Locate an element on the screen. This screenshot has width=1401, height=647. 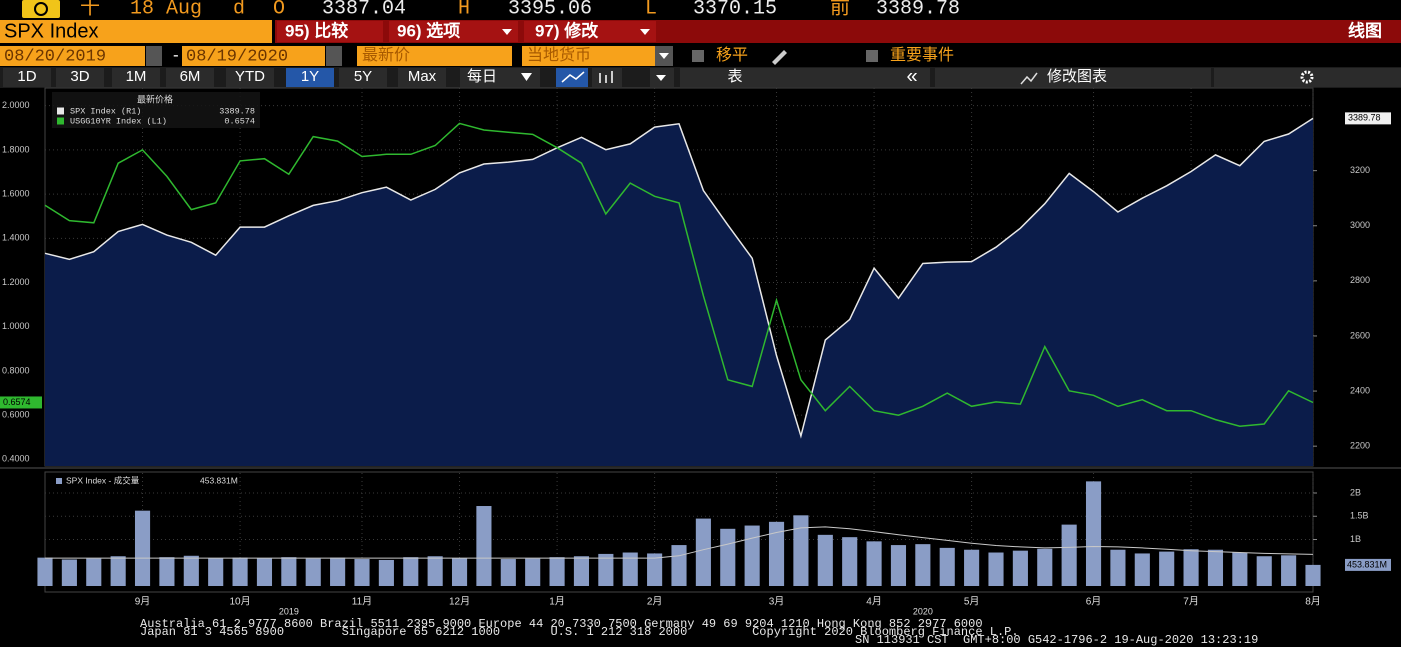
y2-tick-label: 2400 is located at coordinates (1360, 390).